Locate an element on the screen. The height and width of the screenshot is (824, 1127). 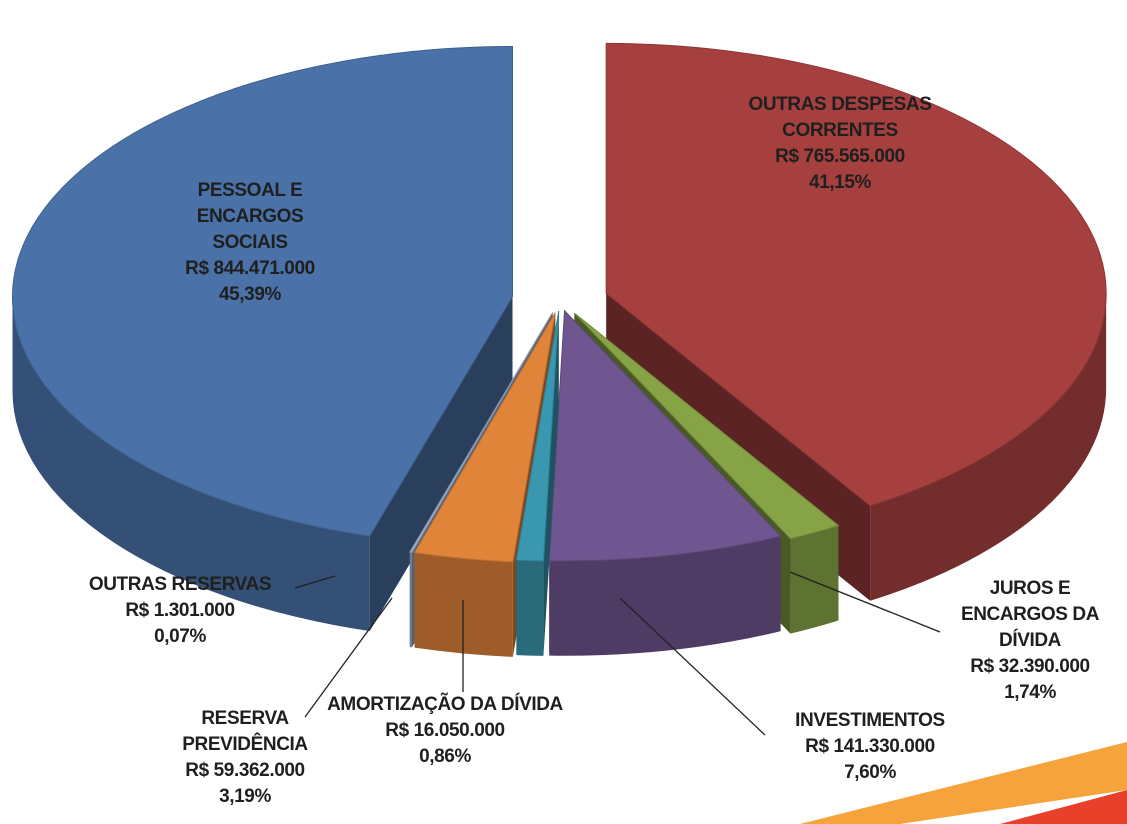
category-label: OUTRAS DESPESAS CORRENTES is located at coordinates (840, 117).